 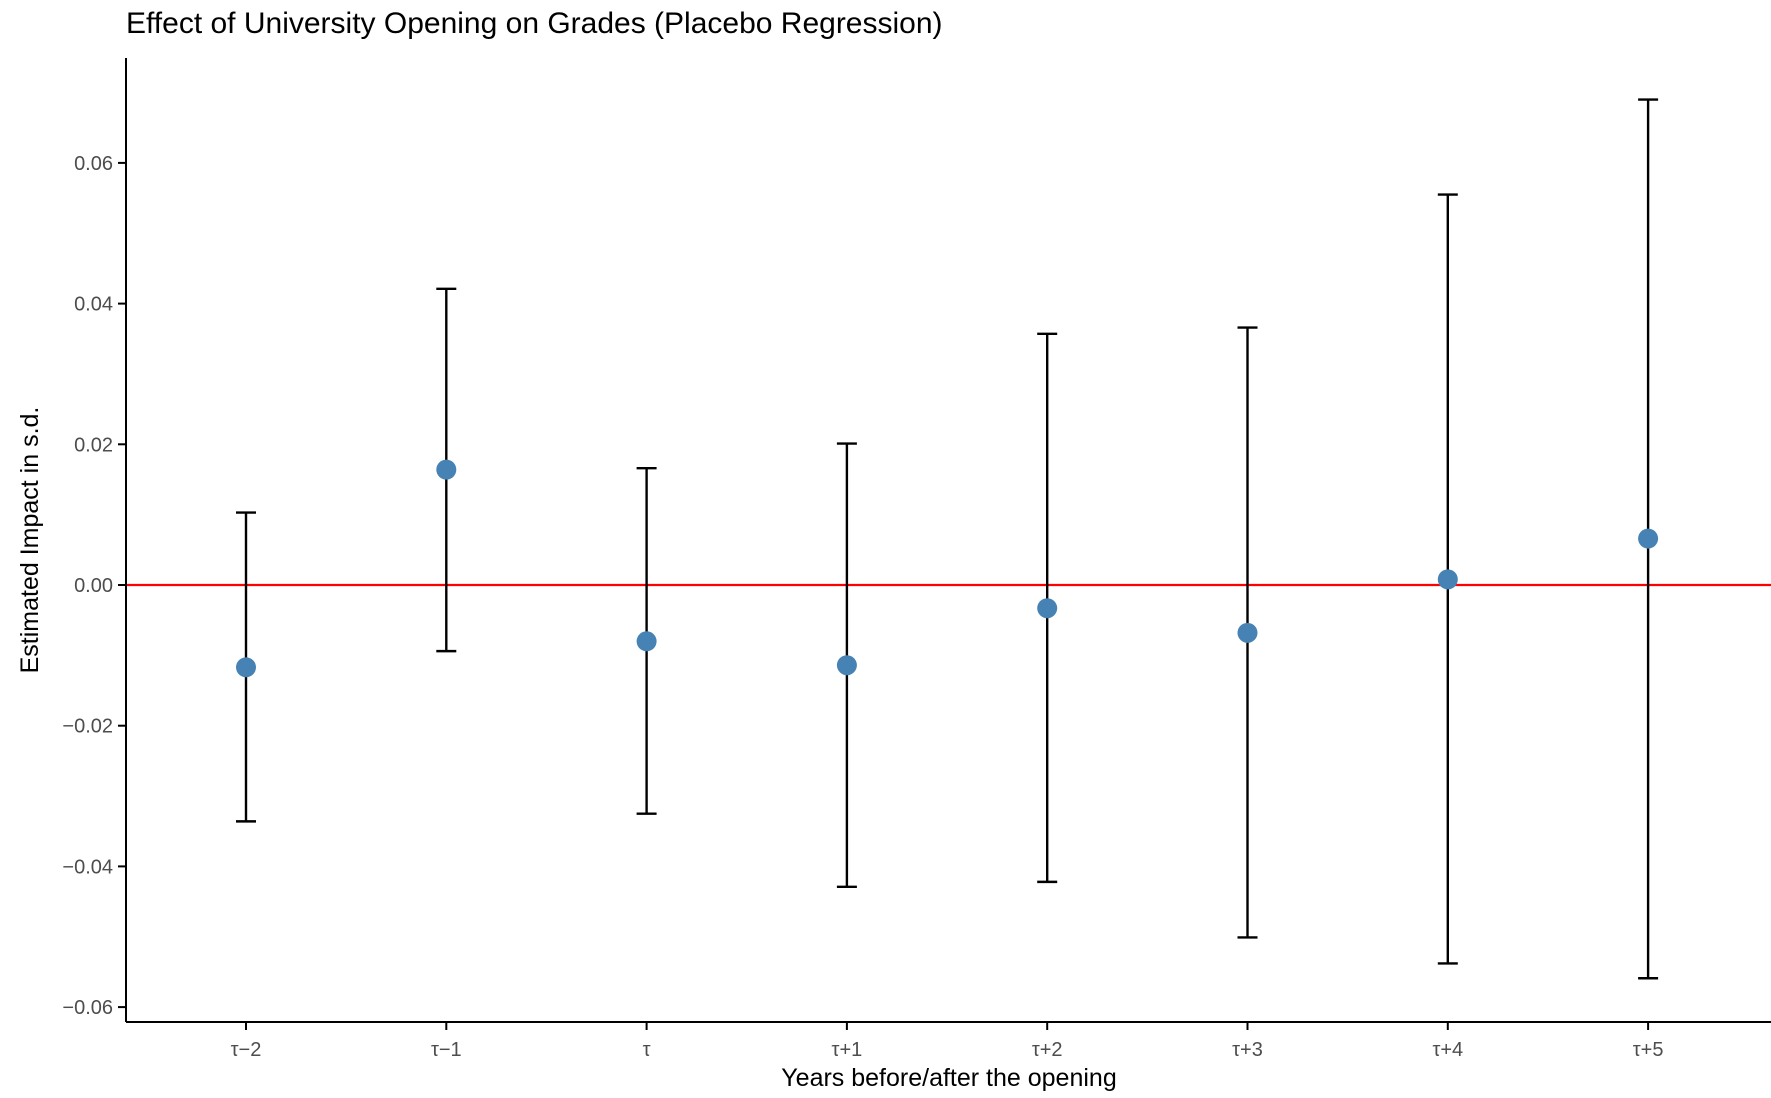 I want to click on y-tick-label: 0.00, so click(x=93, y=586).